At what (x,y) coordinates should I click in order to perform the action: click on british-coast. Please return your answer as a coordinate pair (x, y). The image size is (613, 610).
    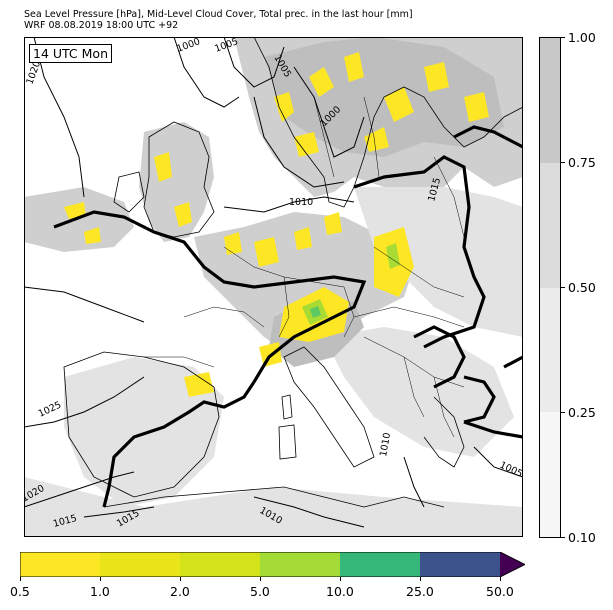
    Looking at the image, I should click on (179, 179).